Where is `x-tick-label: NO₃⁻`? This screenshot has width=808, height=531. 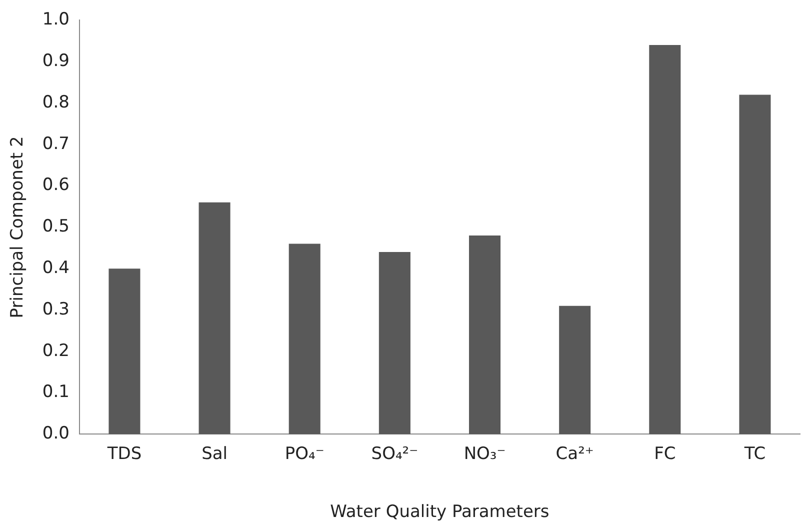
x-tick-label: NO₃⁻ is located at coordinates (485, 454).